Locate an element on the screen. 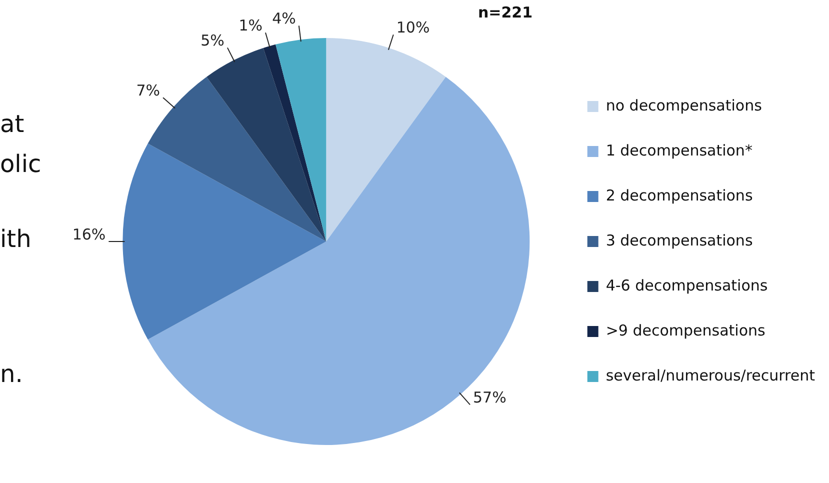 Image resolution: width=829 pixels, height=483 pixels. data-label: 10% is located at coordinates (413, 27).